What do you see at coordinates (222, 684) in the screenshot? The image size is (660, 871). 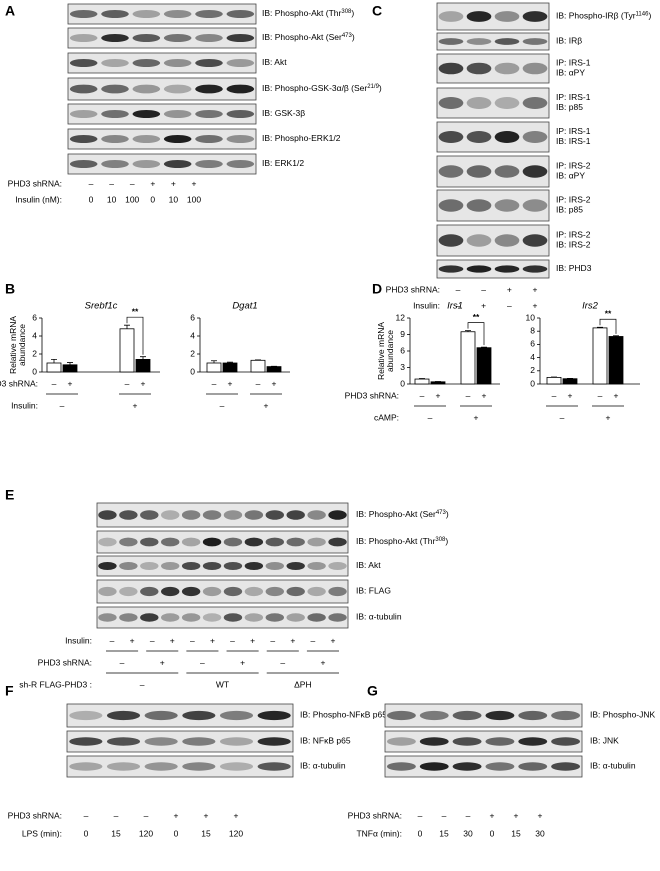 I see `lane-label: WT` at bounding box center [222, 684].